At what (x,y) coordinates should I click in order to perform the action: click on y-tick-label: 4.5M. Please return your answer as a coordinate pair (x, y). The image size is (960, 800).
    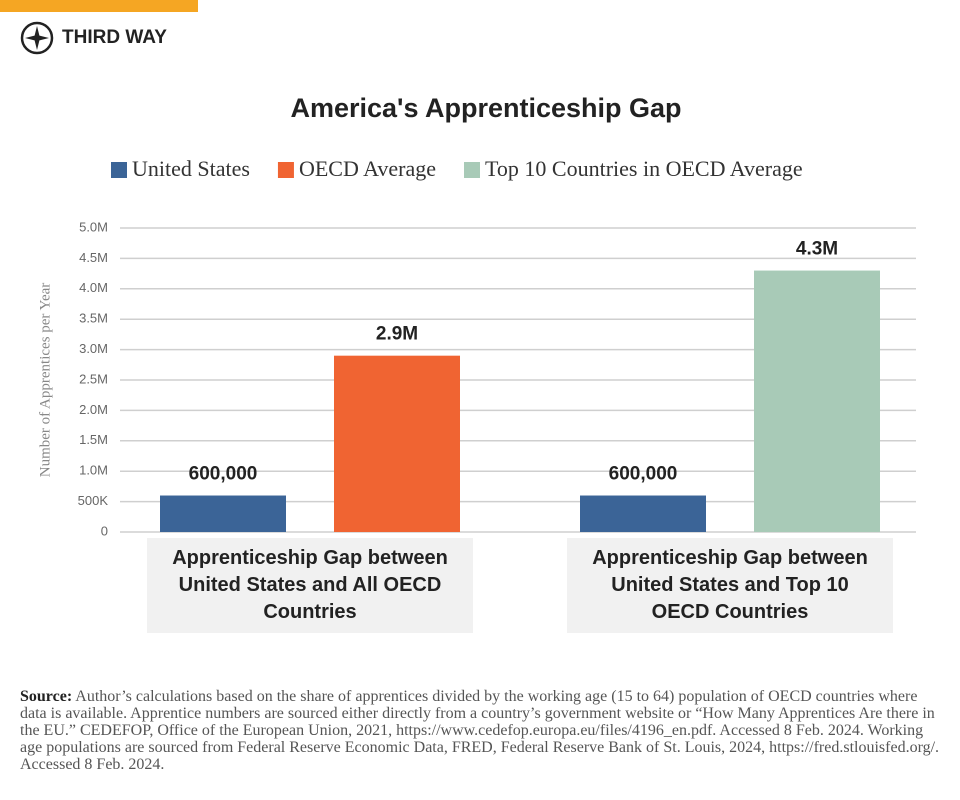
    Looking at the image, I should click on (93, 257).